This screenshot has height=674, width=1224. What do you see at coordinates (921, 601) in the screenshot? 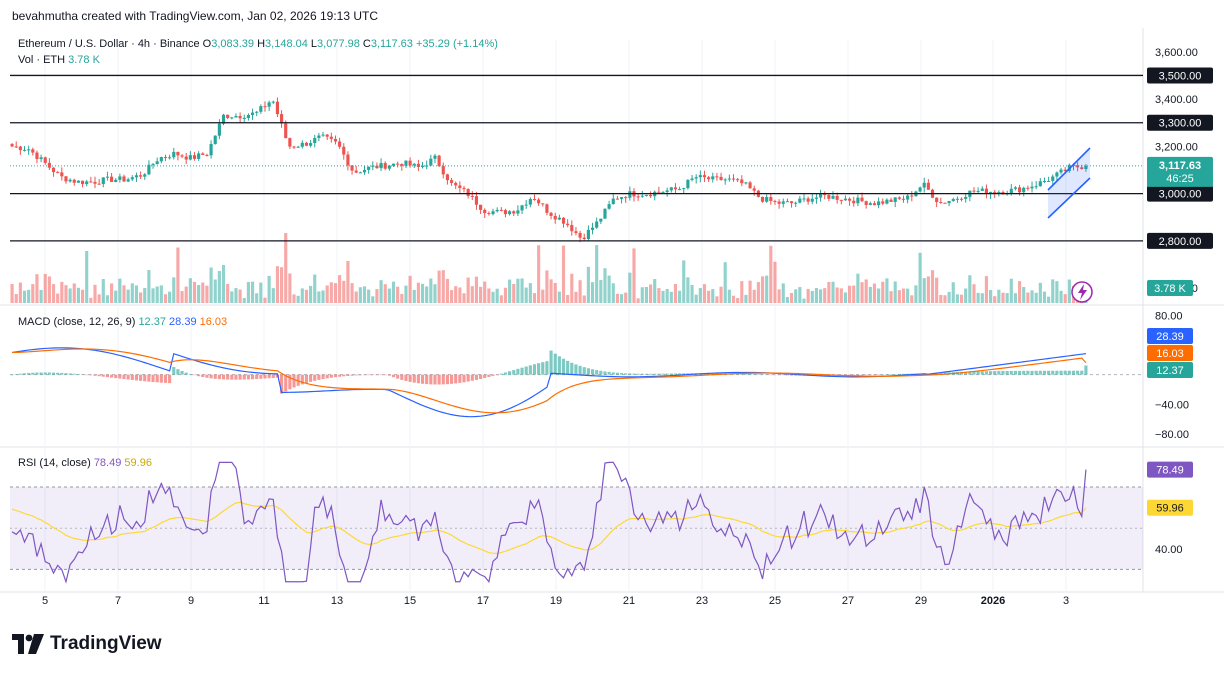
I see `time-tick-label: 29` at bounding box center [921, 601].